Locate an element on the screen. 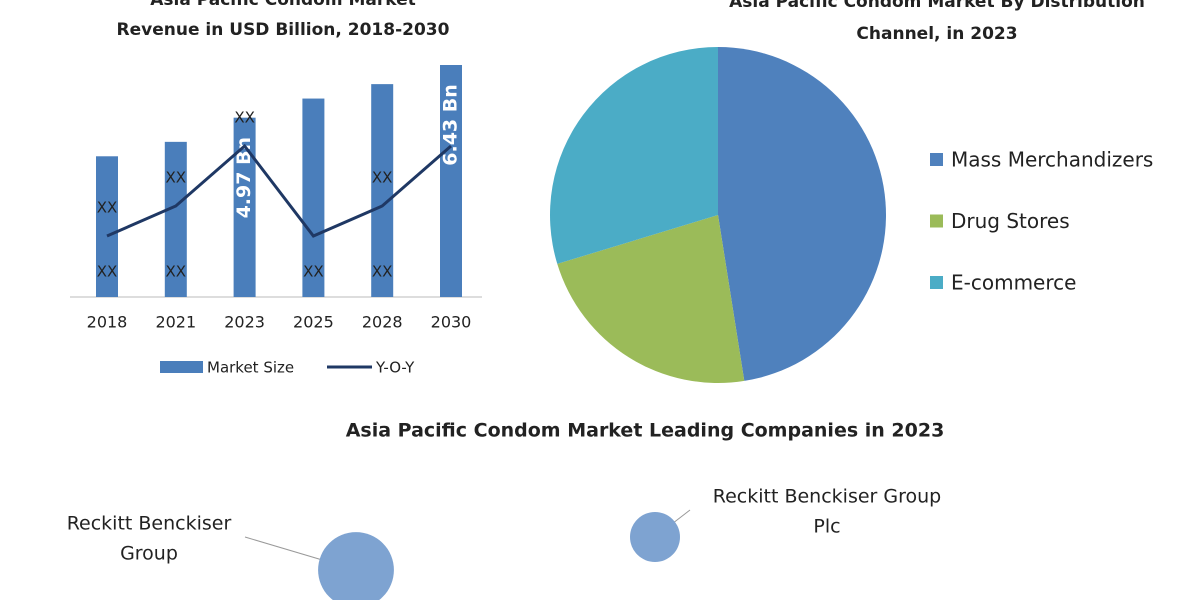 Image resolution: width=1200 pixels, height=600 pixels. bubble-label: Reckitt Benckiser is located at coordinates (149, 524).